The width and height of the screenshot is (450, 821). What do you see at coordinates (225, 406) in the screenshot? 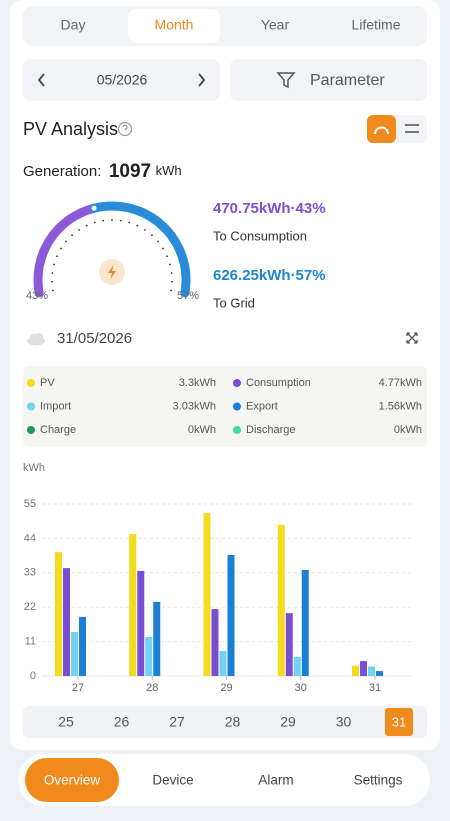
I see `summary-panel` at bounding box center [225, 406].